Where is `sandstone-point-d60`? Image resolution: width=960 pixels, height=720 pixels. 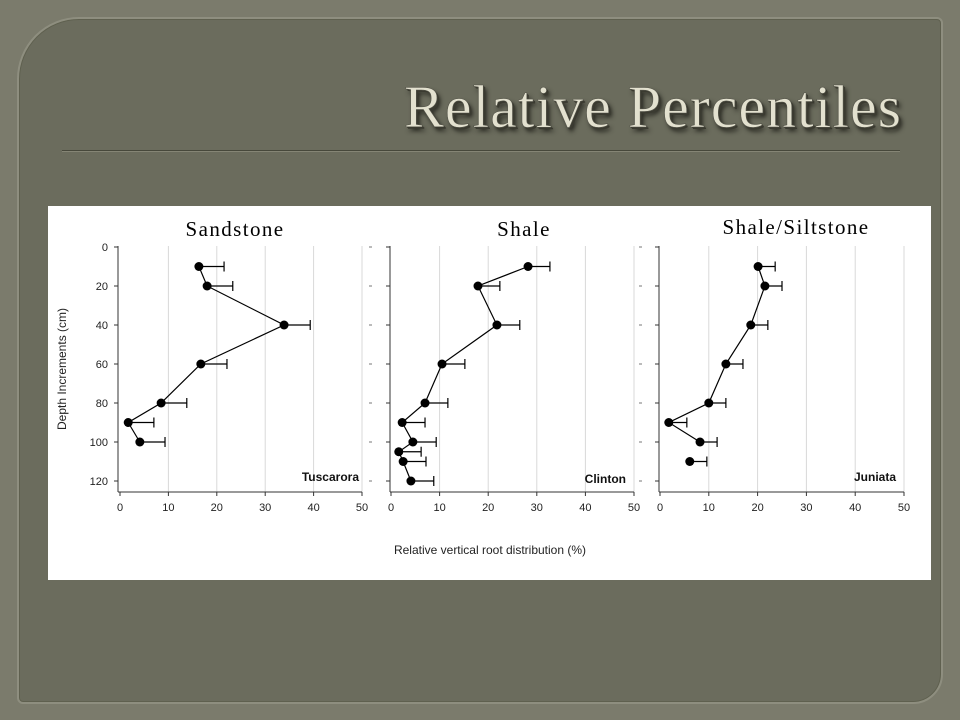 sandstone-point-d60 is located at coordinates (201, 364).